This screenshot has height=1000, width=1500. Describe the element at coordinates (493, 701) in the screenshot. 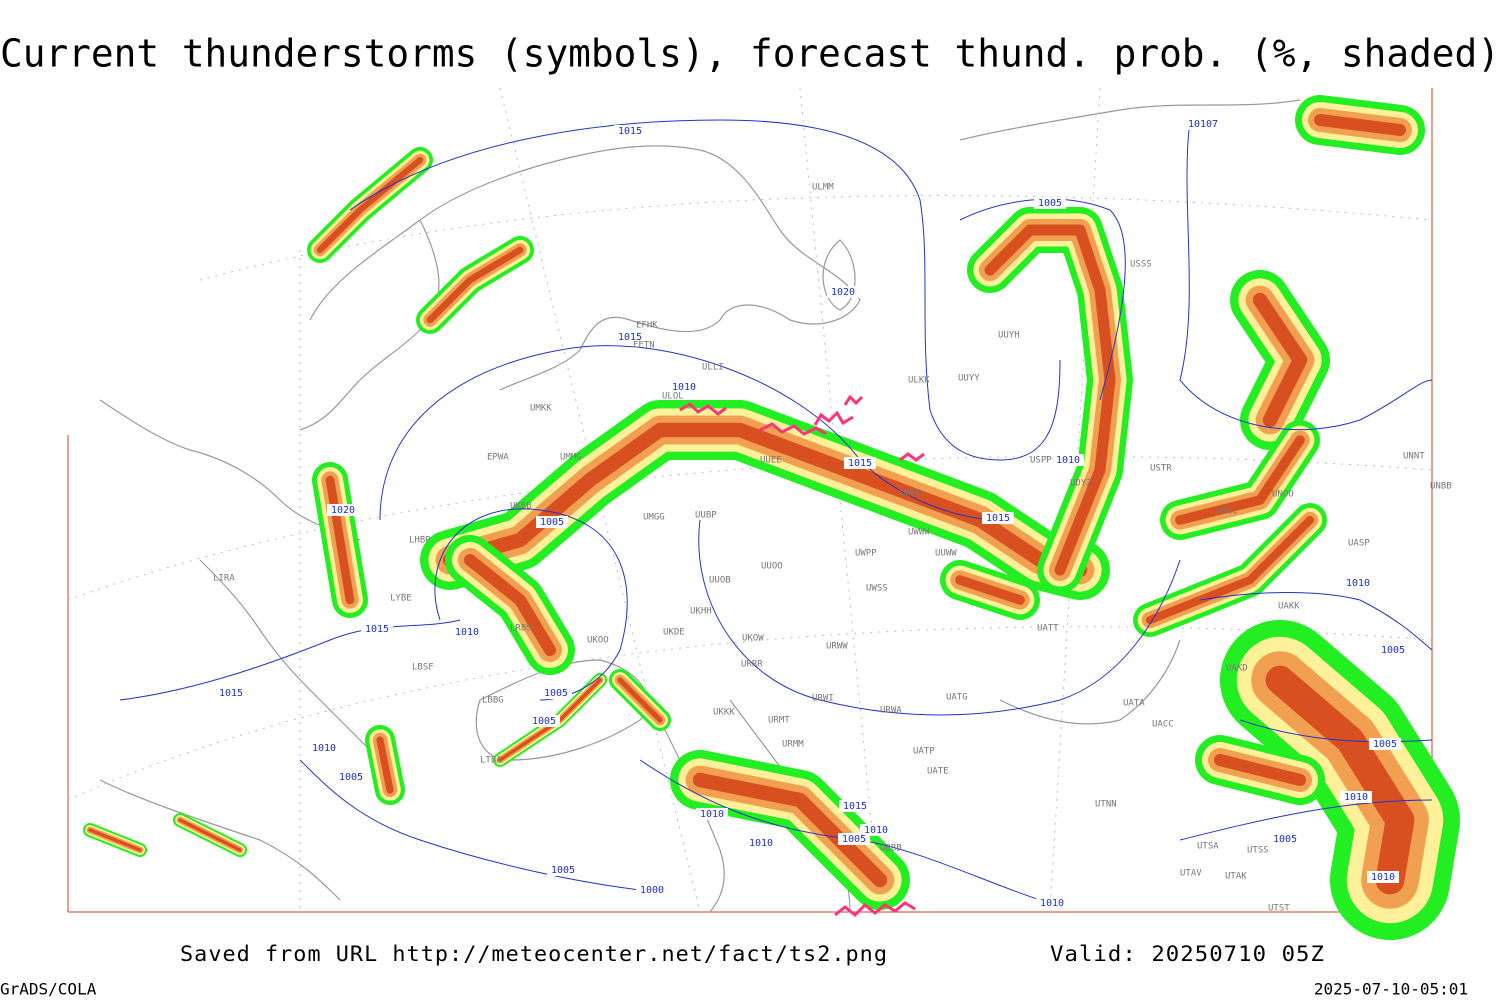

I see `station-label: LBBG` at that location.